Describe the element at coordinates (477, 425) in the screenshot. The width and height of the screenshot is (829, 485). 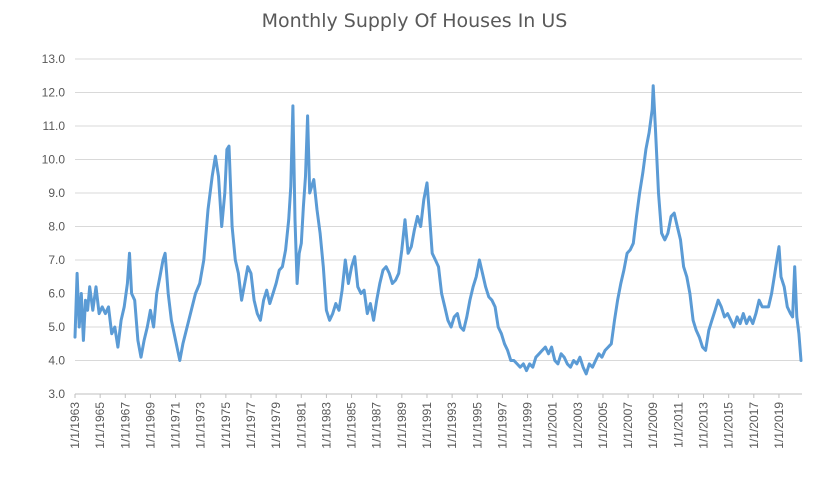
I see `x-tick-label: 1/1/1995` at that location.